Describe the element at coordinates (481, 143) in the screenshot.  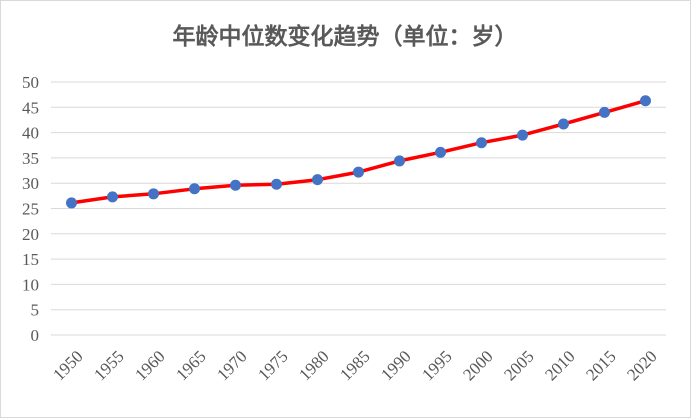
I see `data-point-2000` at that location.